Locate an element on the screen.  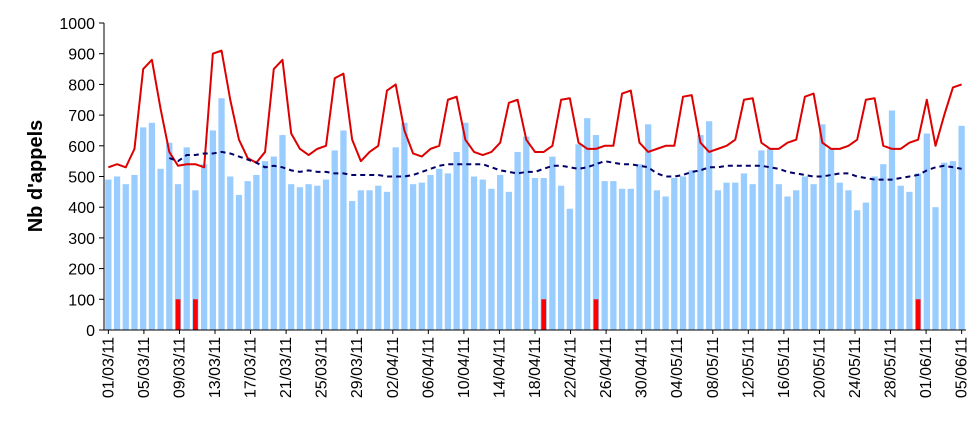
x-tick-label: 30/04/11 is located at coordinates (642, 367).